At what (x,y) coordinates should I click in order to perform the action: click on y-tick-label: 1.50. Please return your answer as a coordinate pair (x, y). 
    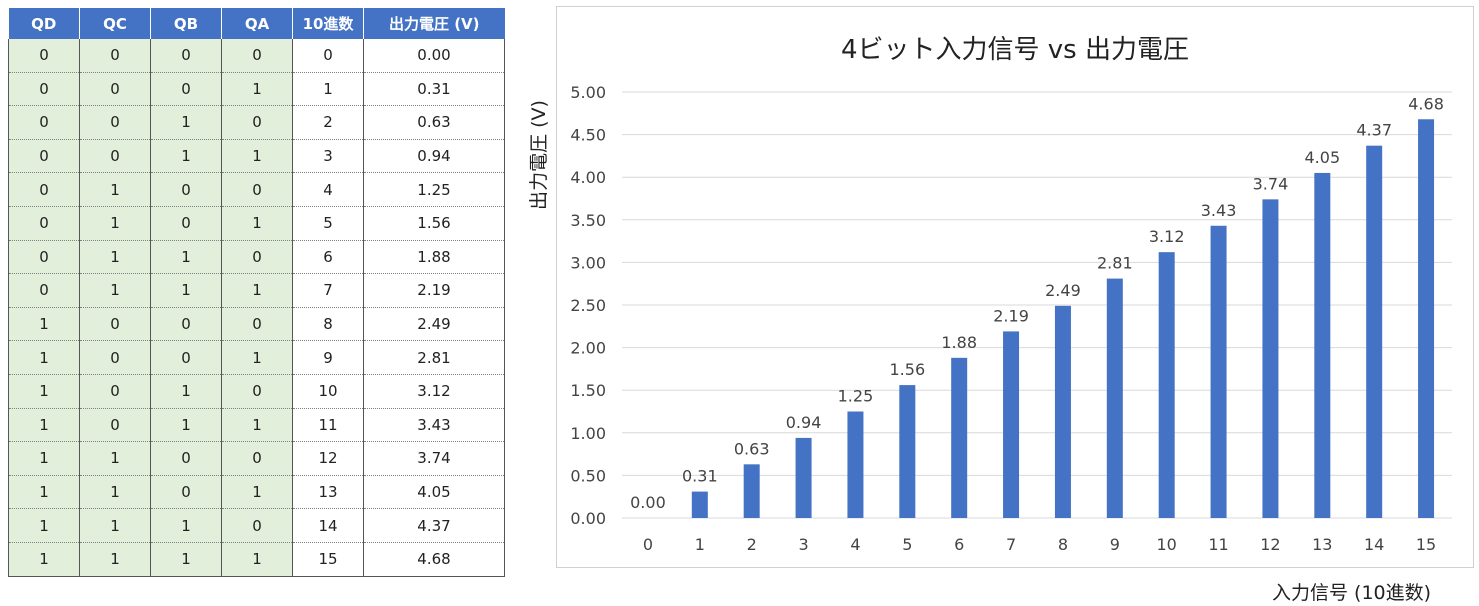
    Looking at the image, I should click on (588, 390).